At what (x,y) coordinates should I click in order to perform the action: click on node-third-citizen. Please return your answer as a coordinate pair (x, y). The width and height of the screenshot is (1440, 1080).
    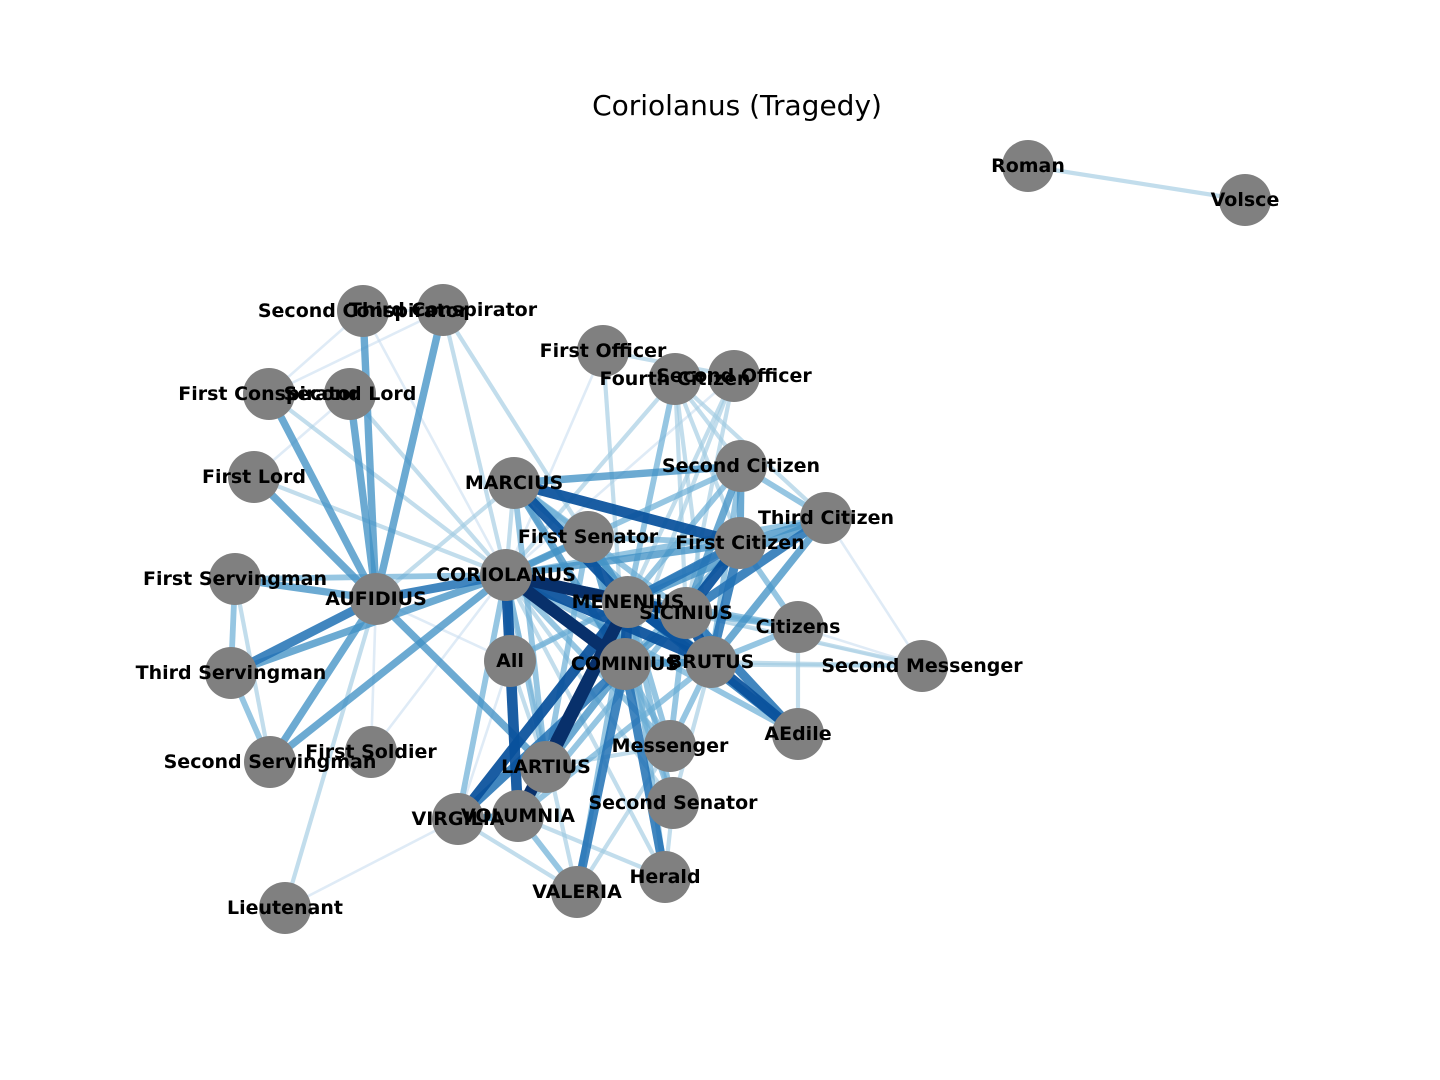
    Looking at the image, I should click on (826, 518).